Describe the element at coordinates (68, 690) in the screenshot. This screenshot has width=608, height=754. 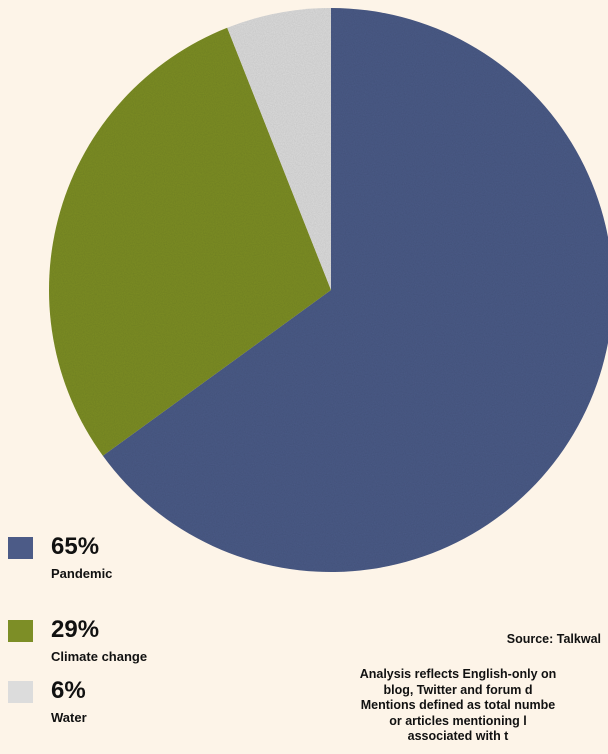
I see `legend-value-water: 6%` at that location.